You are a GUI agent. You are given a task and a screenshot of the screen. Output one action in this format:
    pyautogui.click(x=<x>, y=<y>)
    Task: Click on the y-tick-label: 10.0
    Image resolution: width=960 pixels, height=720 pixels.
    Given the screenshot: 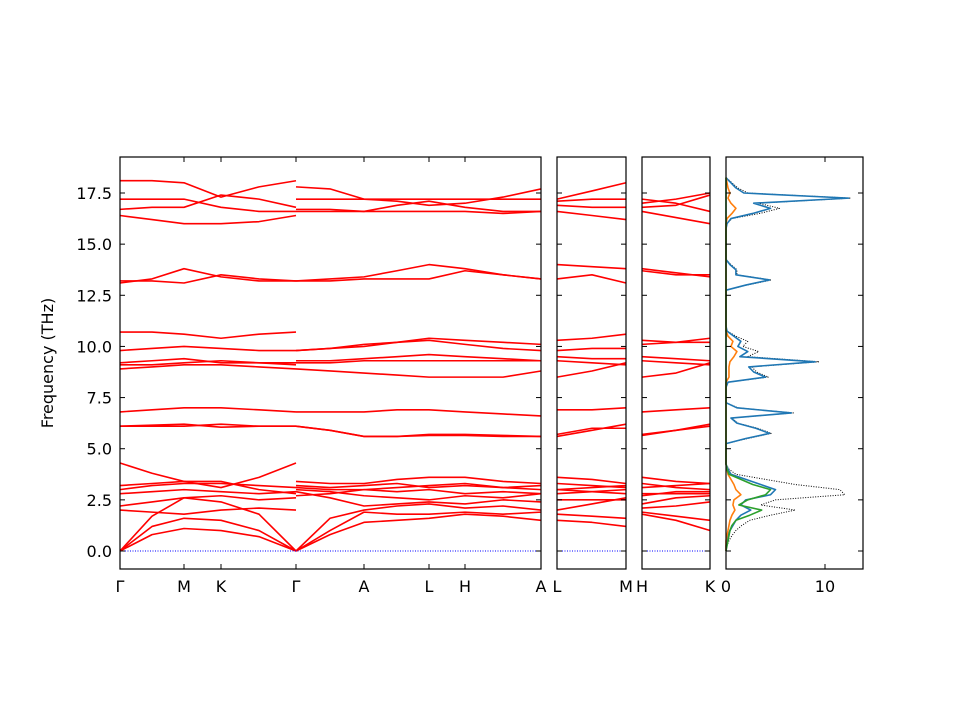 What is the action you would take?
    pyautogui.click(x=94, y=346)
    